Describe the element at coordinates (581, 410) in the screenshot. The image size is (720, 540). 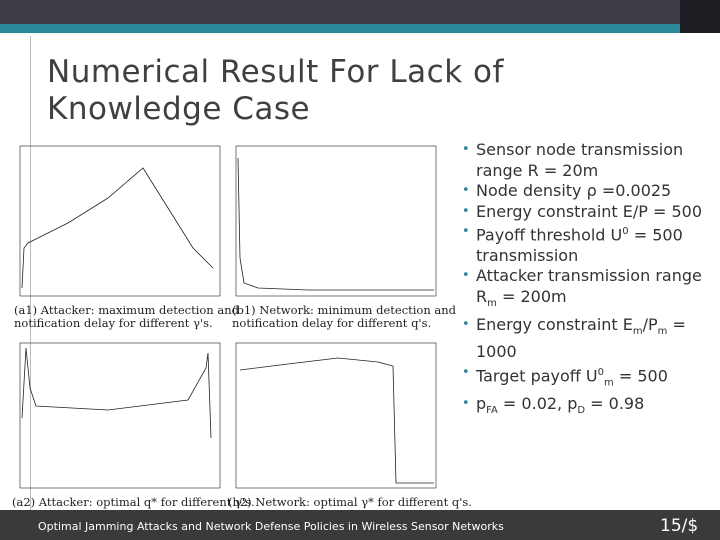
I see `bullet-text: D` at that location.